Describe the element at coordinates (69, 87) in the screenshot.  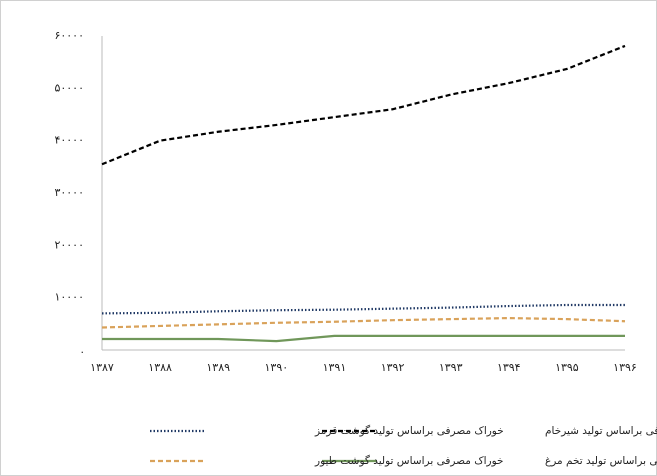
I see `y-tick-label: ۵۰۰۰۰` at that location.